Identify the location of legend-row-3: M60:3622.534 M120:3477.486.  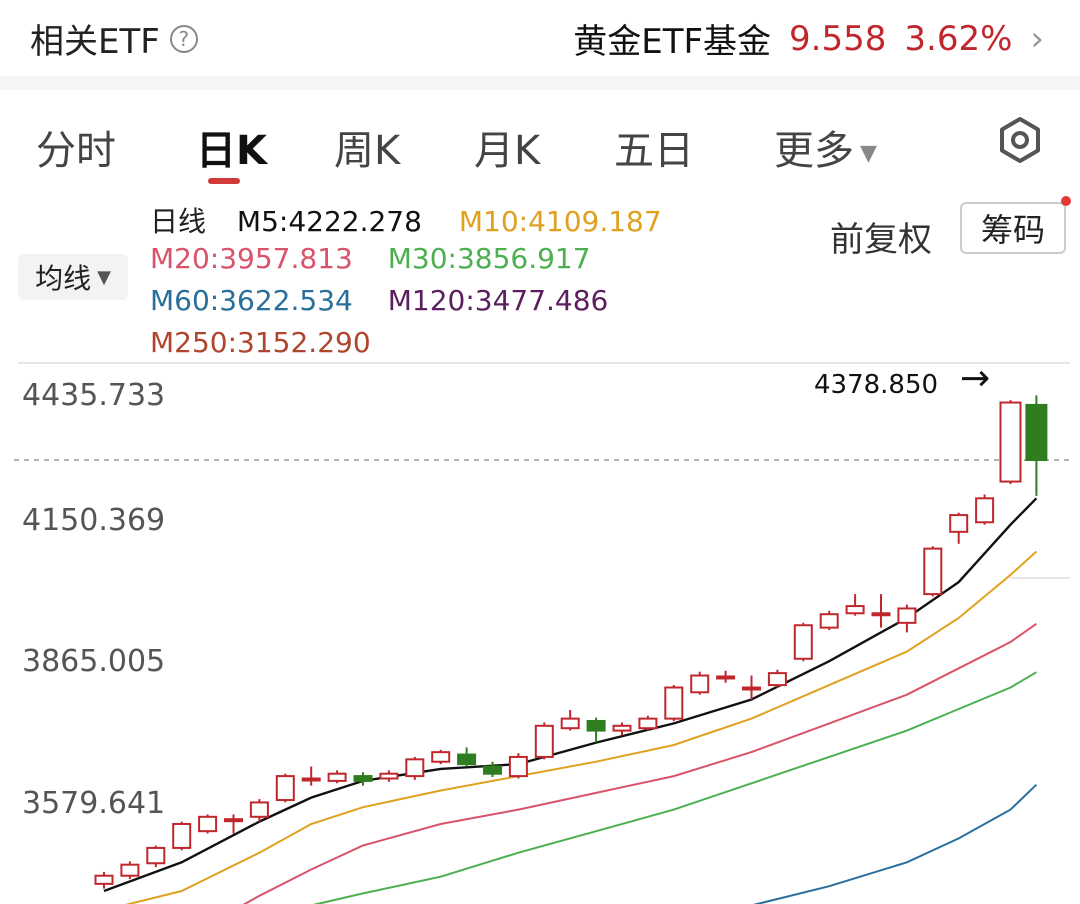
(379, 300).